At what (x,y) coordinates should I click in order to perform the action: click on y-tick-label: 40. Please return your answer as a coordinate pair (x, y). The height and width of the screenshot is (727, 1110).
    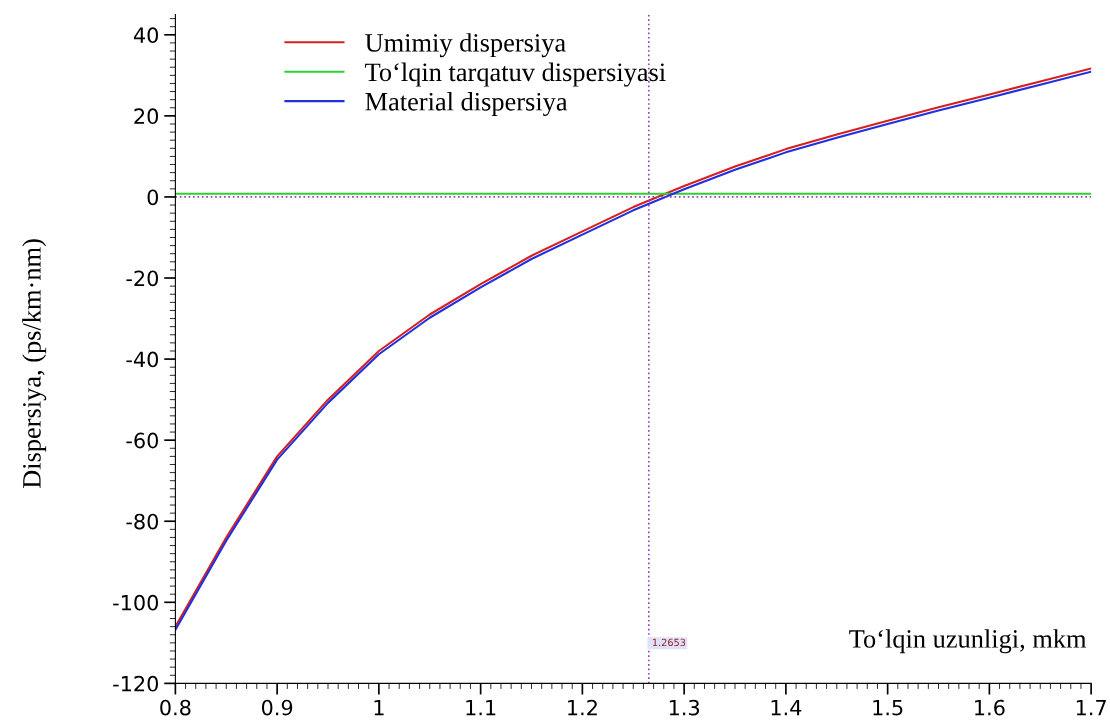
    Looking at the image, I should click on (146, 35).